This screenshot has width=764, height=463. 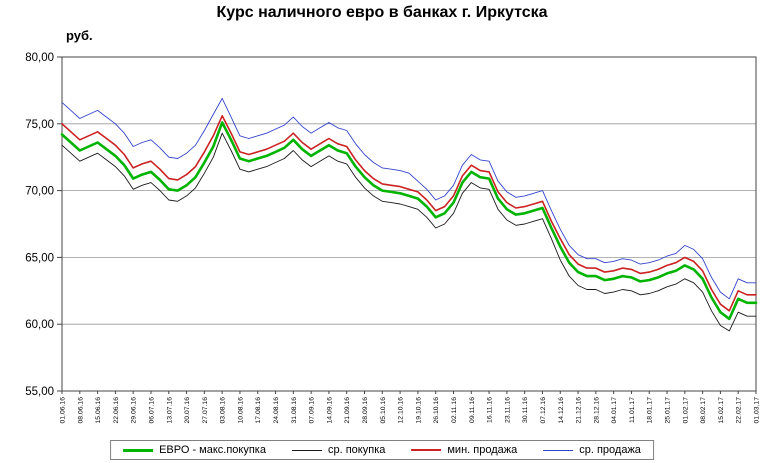 What do you see at coordinates (187, 410) in the screenshot?
I see `x-tick-label: 20.07.16` at bounding box center [187, 410].